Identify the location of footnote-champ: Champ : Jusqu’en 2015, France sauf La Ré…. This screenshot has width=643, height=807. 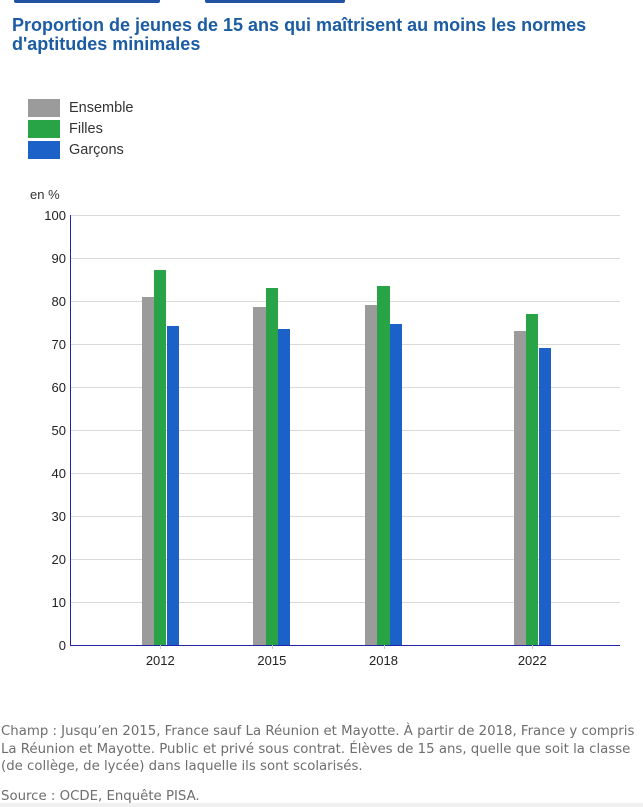
(318, 749).